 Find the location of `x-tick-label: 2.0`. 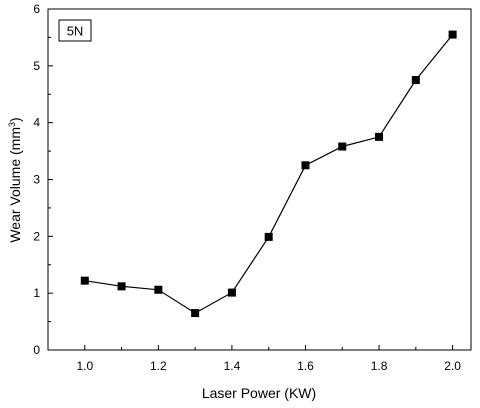

x-tick-label: 2.0 is located at coordinates (452, 366).